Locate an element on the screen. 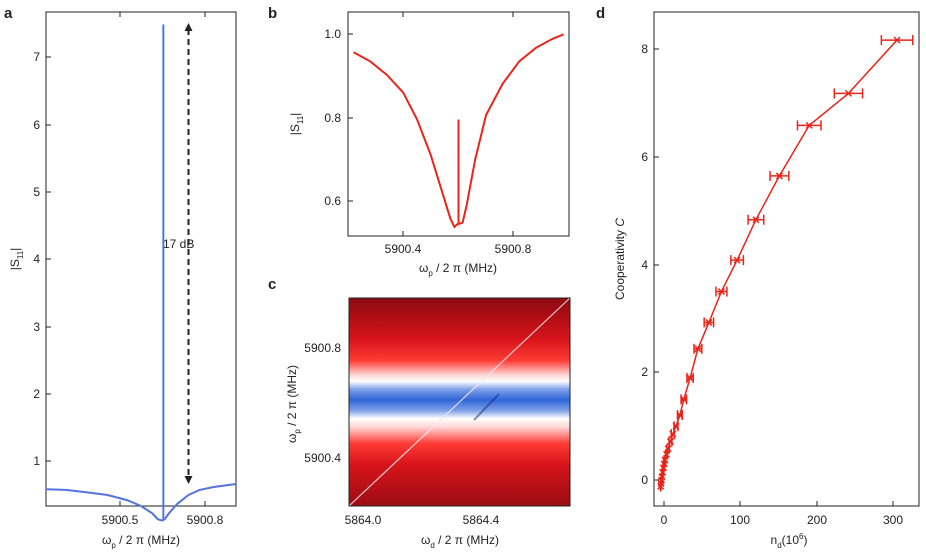 The height and width of the screenshot is (555, 926). panel-d-xtick: 300 is located at coordinates (893, 520).